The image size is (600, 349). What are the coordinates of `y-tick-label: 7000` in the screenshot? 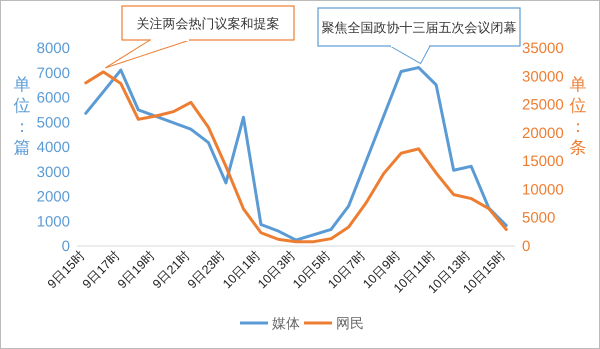 It's located at (53, 73).